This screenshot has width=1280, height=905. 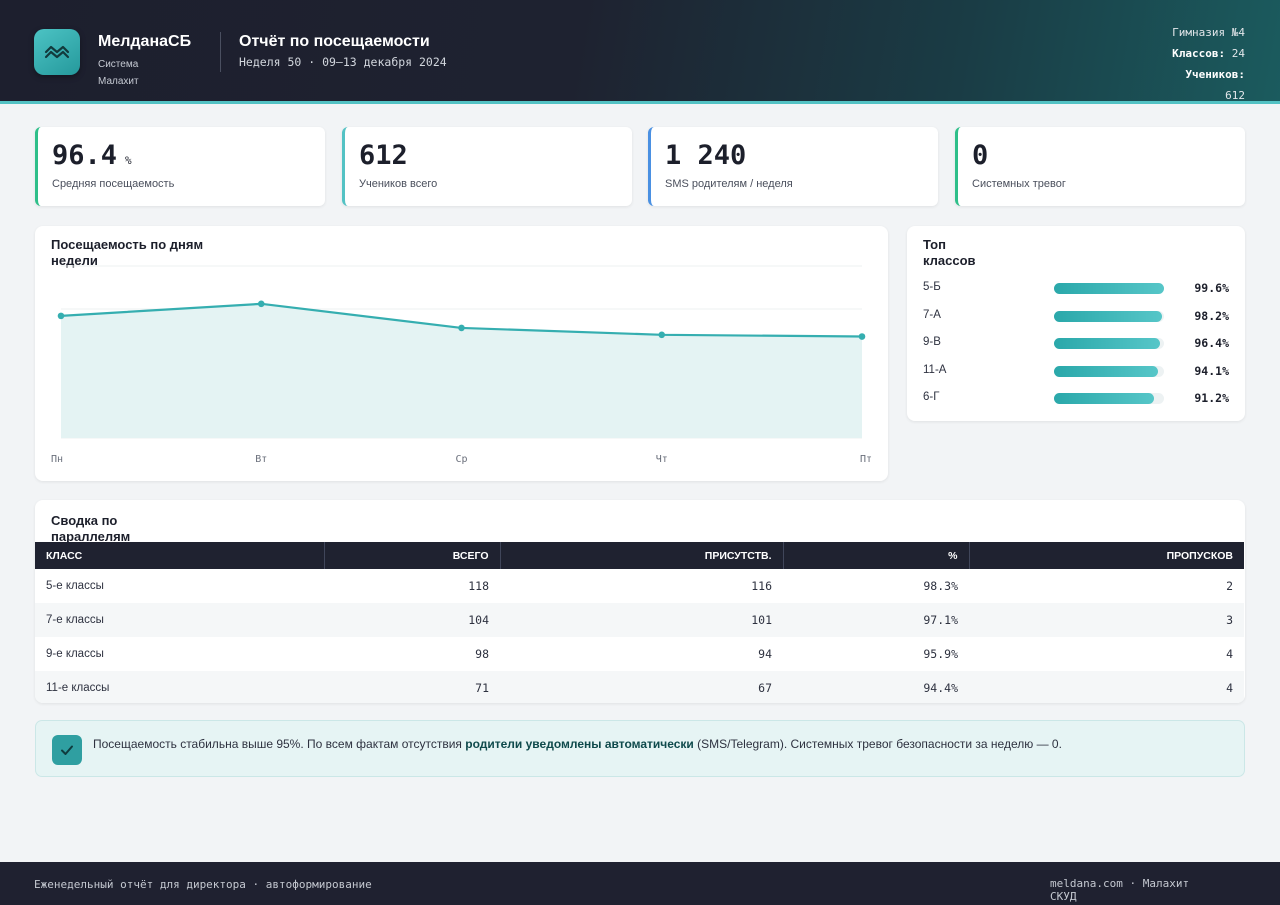 I want to click on school-name: Гимназия №4, so click(x=1208, y=32).